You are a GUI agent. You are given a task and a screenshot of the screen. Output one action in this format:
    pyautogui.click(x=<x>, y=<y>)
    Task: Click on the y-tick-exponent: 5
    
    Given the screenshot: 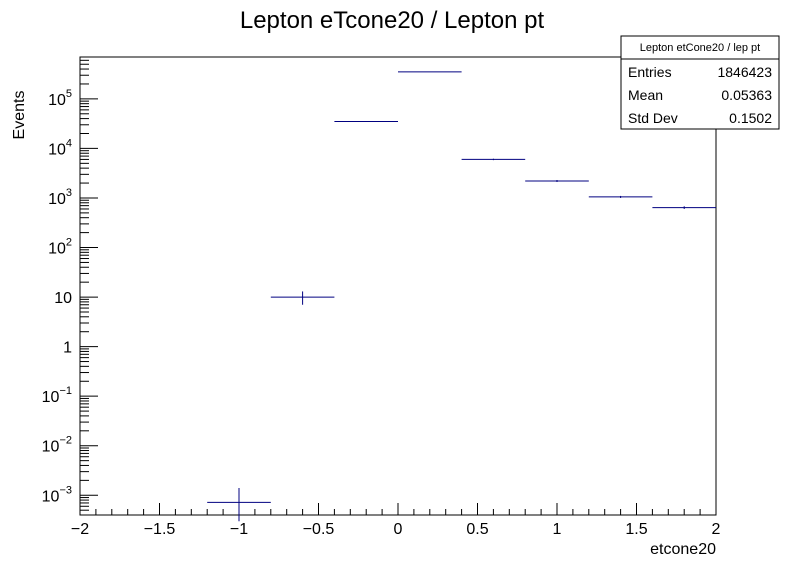 What is the action you would take?
    pyautogui.click(x=69, y=94)
    